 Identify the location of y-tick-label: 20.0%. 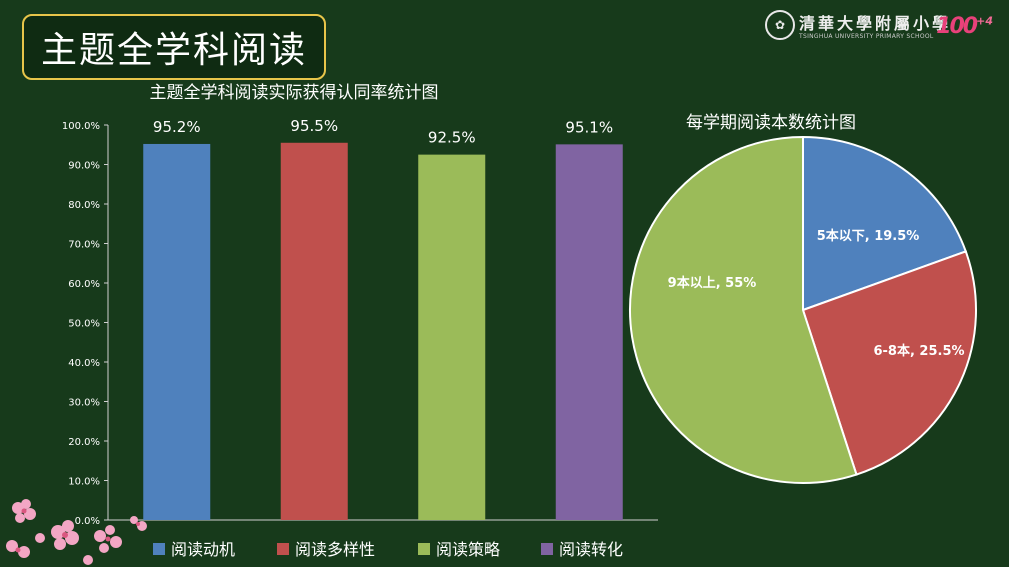
(84, 442).